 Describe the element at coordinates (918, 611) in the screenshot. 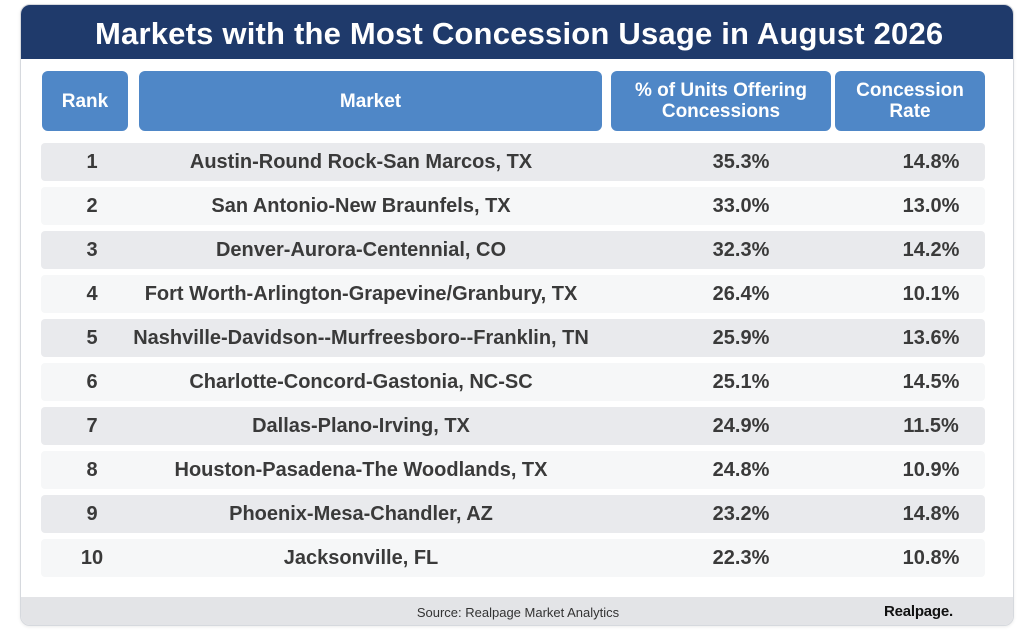

I see `brand-logo: Realpage.` at that location.